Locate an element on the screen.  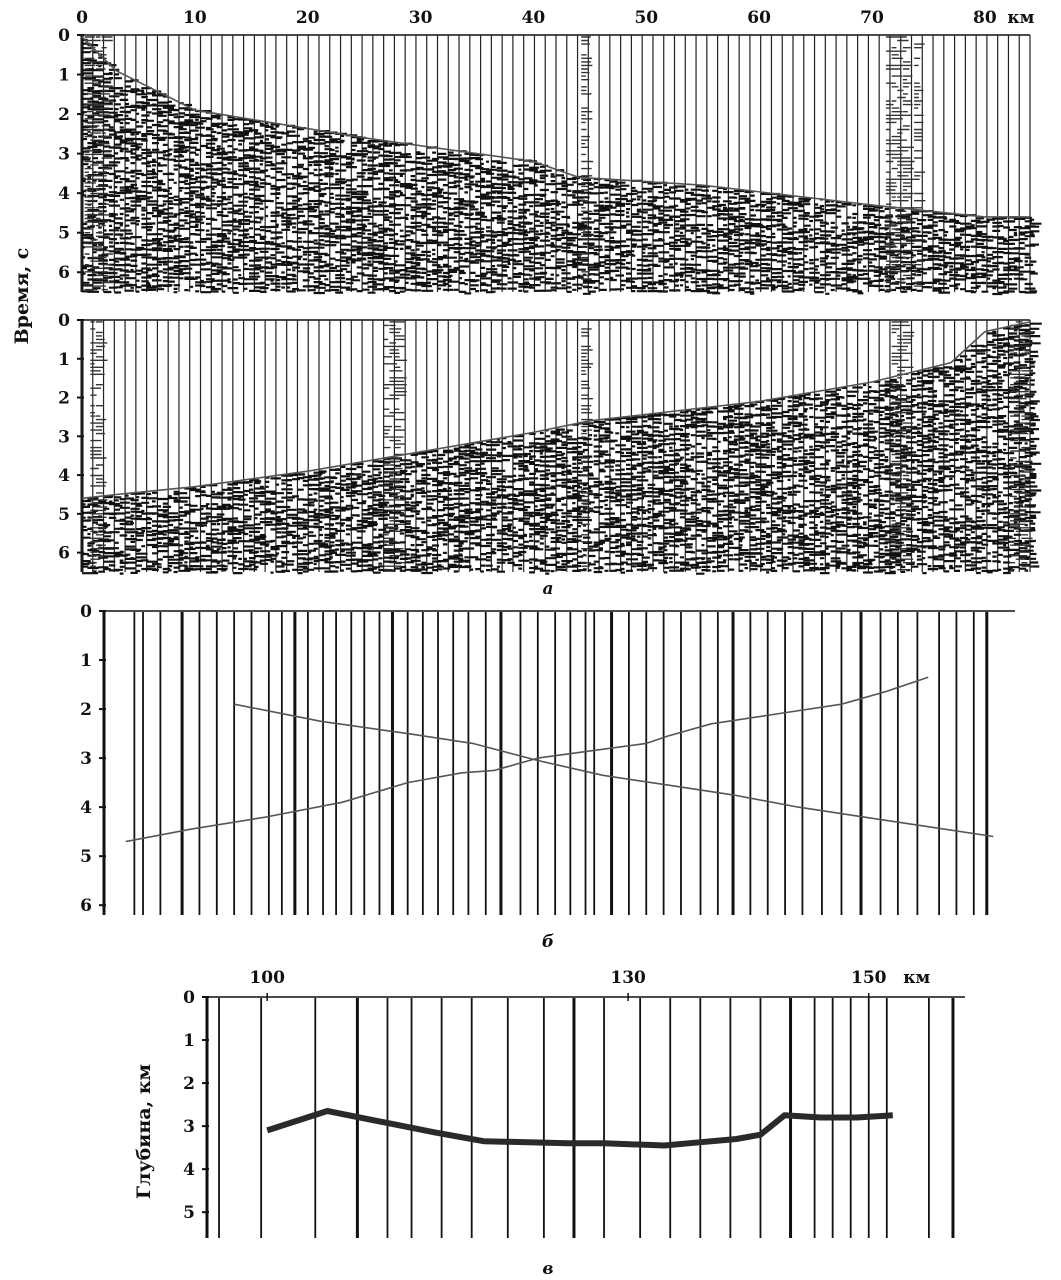
x-tick-label: 50 is located at coordinates (646, 18).